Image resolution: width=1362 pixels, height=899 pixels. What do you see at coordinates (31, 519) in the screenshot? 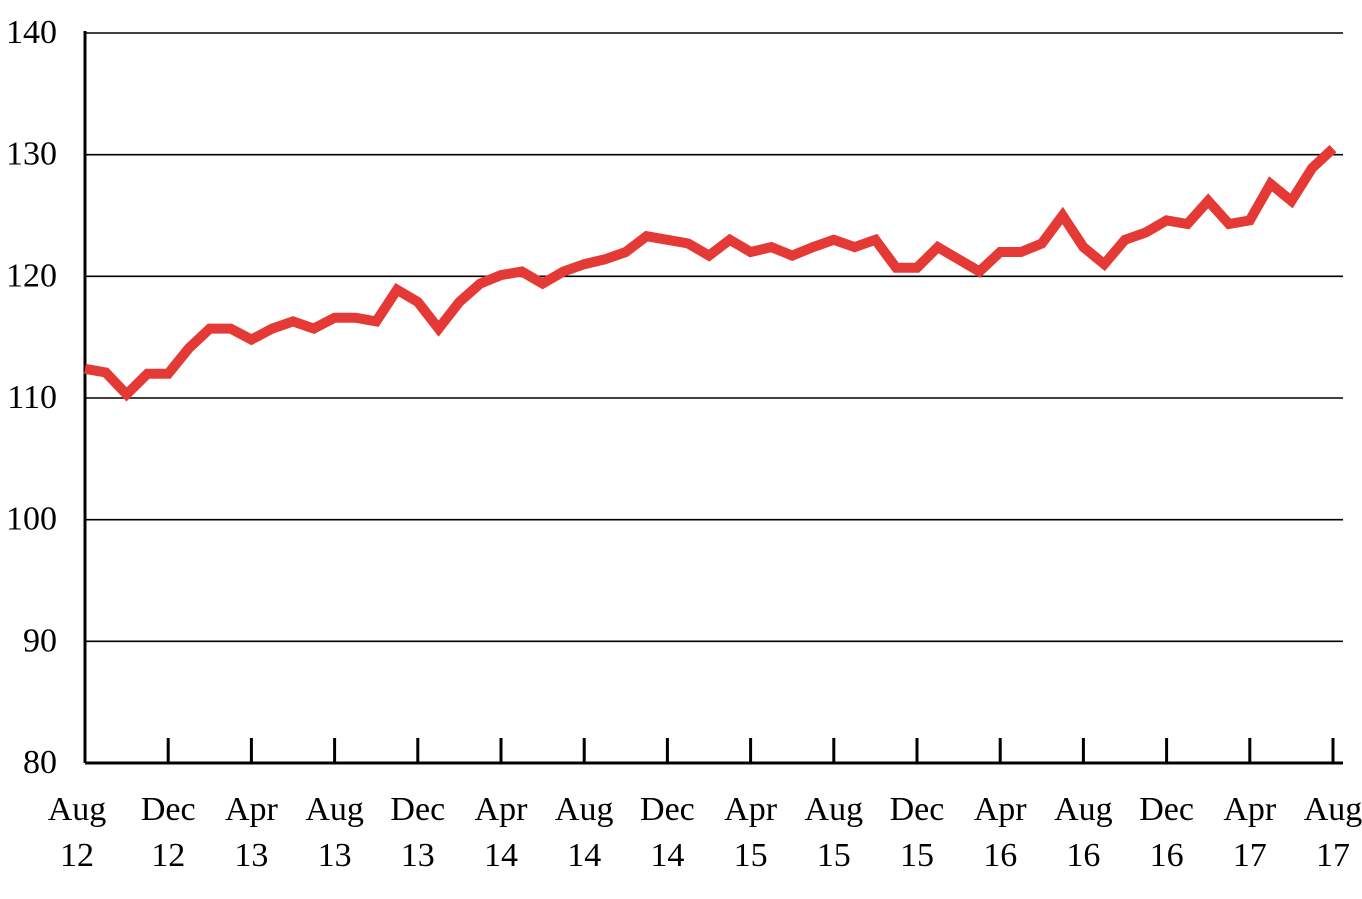
I see `y-tick-label: 100` at bounding box center [31, 519].